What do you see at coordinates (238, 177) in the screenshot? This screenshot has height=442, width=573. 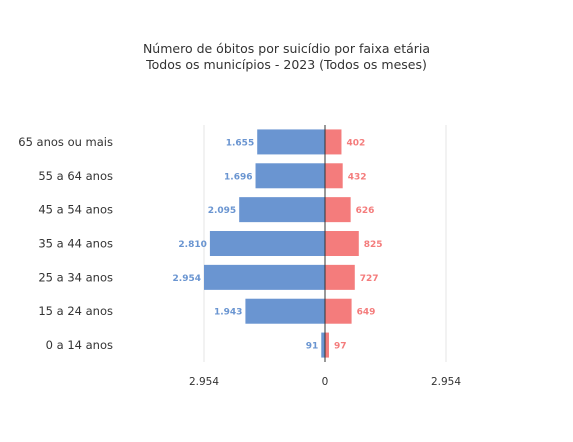 I see `value-label-left-1: 1.696` at bounding box center [238, 177].